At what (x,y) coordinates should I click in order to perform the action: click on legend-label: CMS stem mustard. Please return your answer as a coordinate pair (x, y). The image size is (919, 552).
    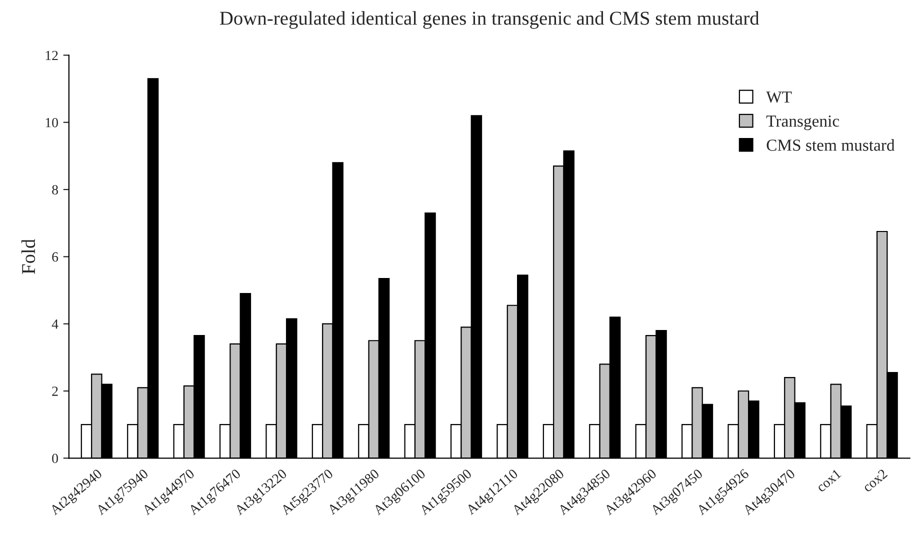
    Looking at the image, I should click on (830, 145).